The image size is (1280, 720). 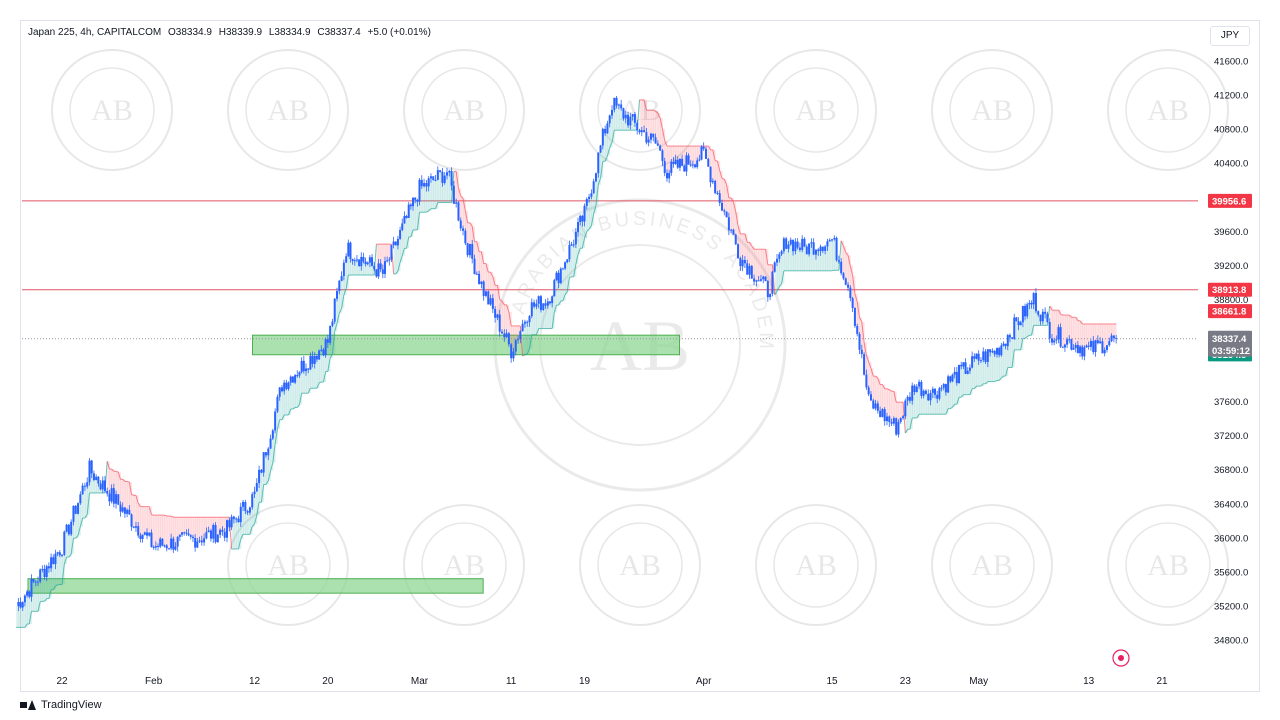 What do you see at coordinates (1230, 289) in the screenshot?
I see `price-label: 38913.8` at bounding box center [1230, 289].